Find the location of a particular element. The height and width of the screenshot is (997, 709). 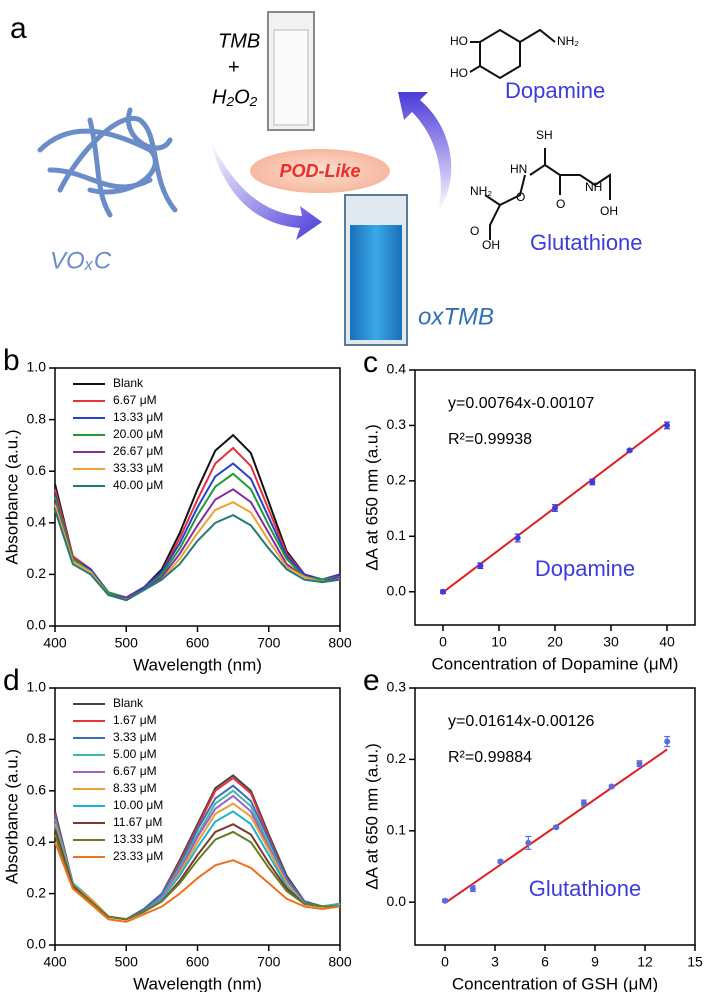

legend-label: 23.33 μM is located at coordinates (138, 856).